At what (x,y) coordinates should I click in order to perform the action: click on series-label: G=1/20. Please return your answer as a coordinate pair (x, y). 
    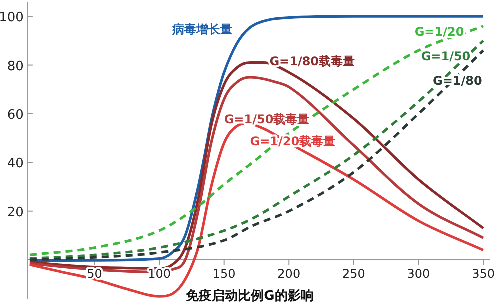
    Looking at the image, I should click on (439, 32).